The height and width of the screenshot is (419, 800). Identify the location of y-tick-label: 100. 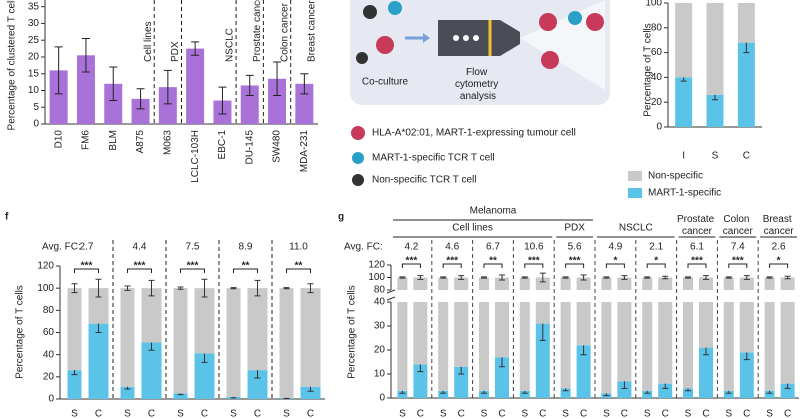
(376, 277).